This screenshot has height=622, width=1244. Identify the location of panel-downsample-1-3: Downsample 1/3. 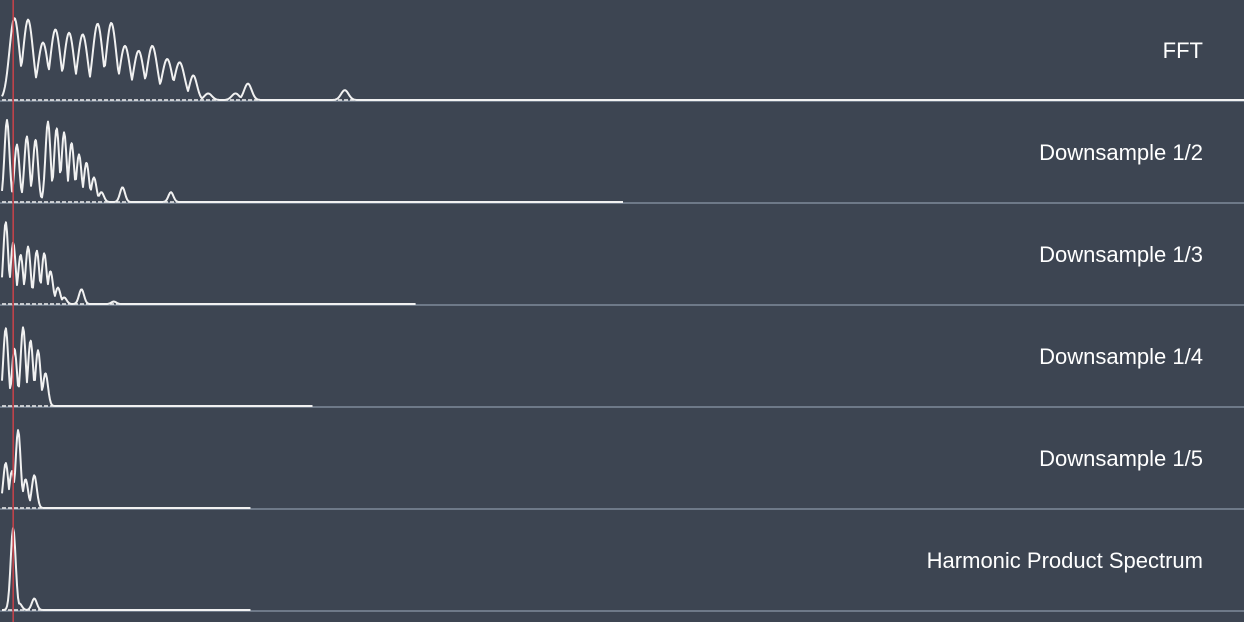
(622, 263).